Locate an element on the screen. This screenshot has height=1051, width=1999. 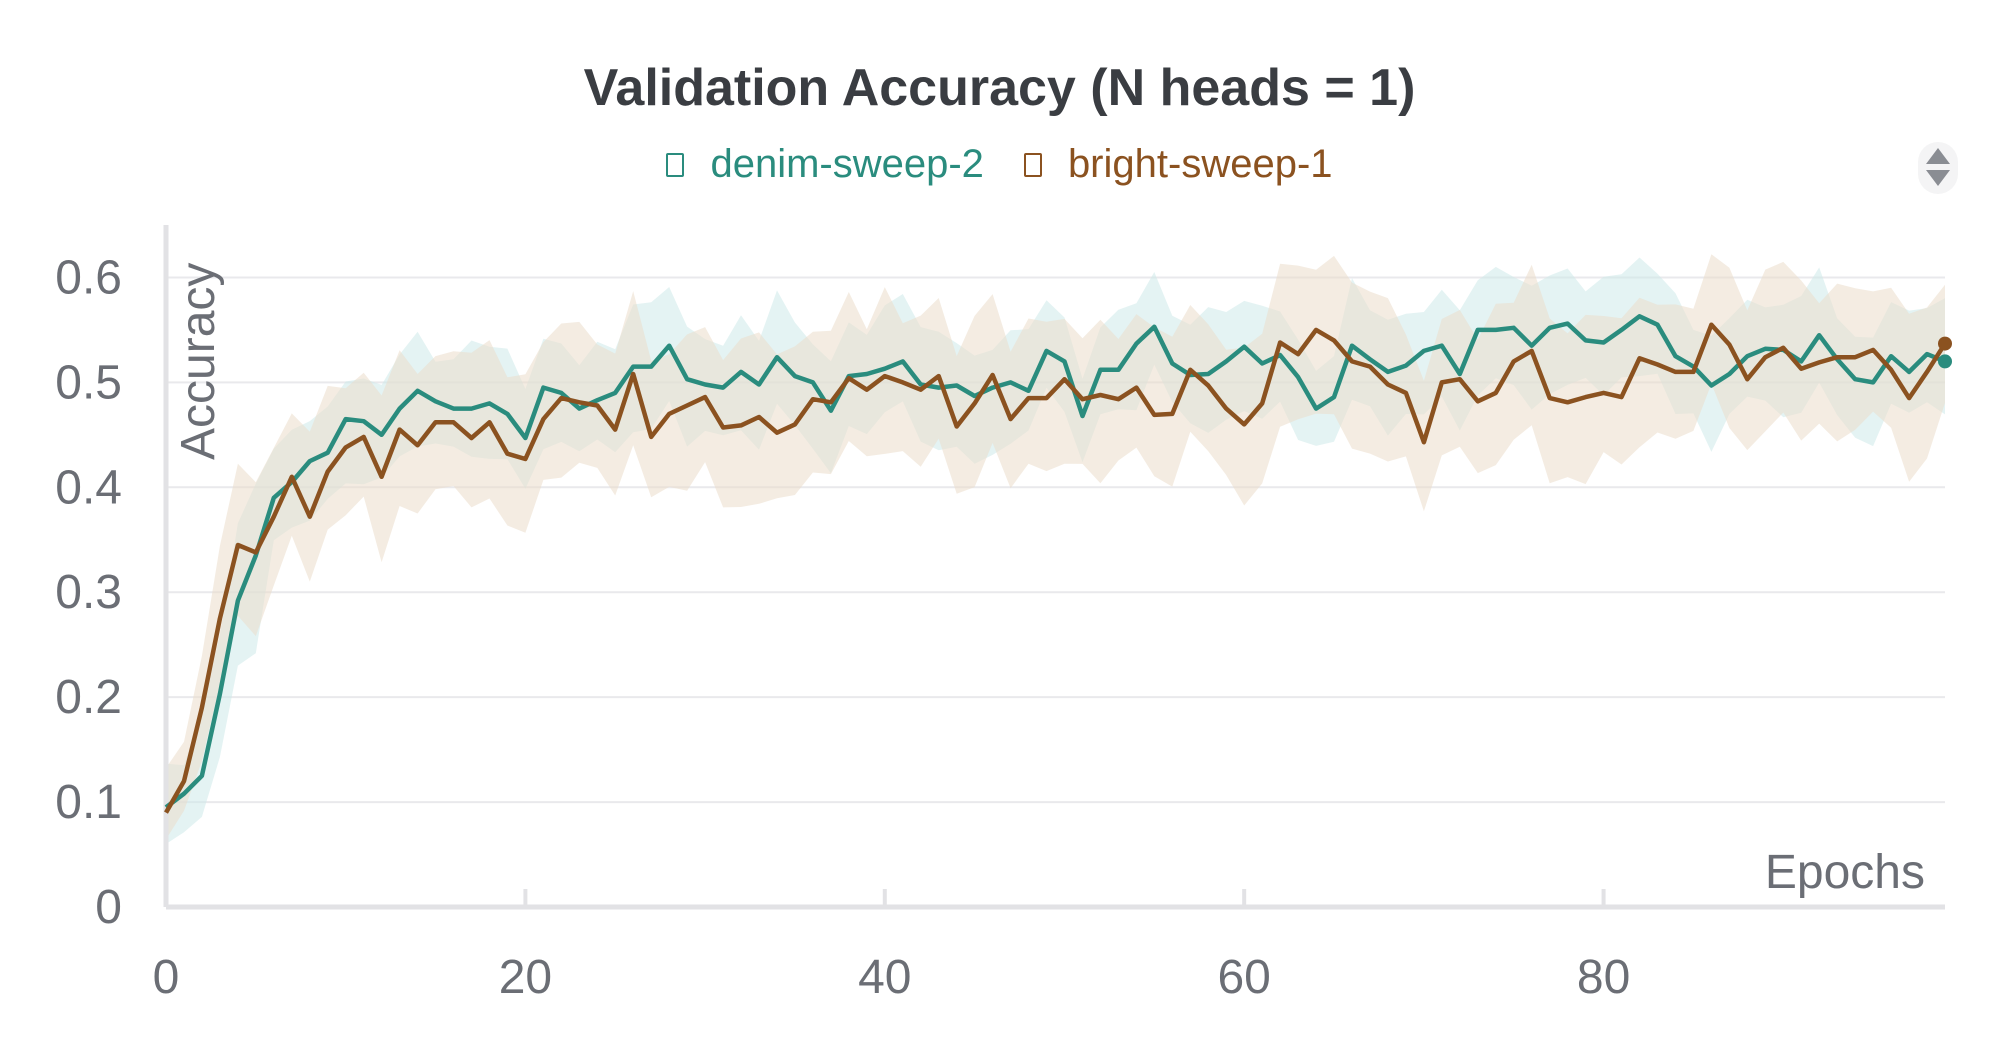
legend-label-bright: bright-sweep-1 is located at coordinates (1200, 164).